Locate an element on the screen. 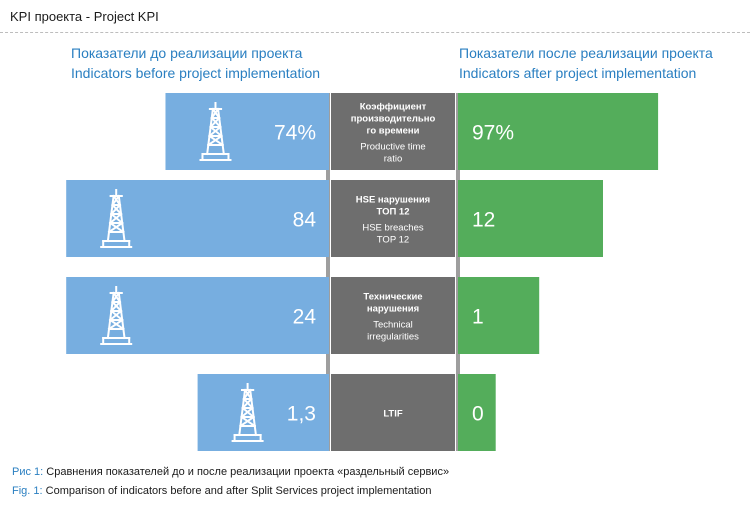 This screenshot has width=750, height=508. caption-en-prefix: Fig. 1: is located at coordinates (27, 491).